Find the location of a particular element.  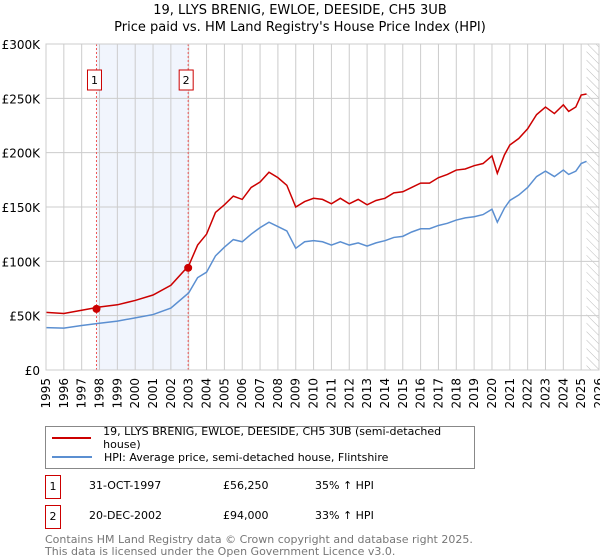

y-tick-label: £250K is located at coordinates (22, 99).